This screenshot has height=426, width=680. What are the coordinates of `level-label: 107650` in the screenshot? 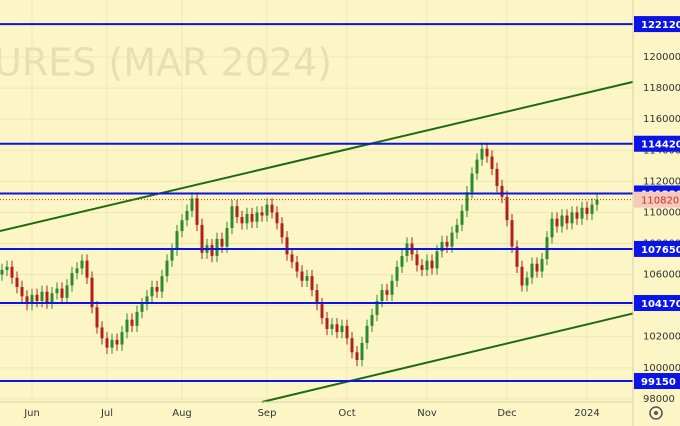 It's located at (660, 250).